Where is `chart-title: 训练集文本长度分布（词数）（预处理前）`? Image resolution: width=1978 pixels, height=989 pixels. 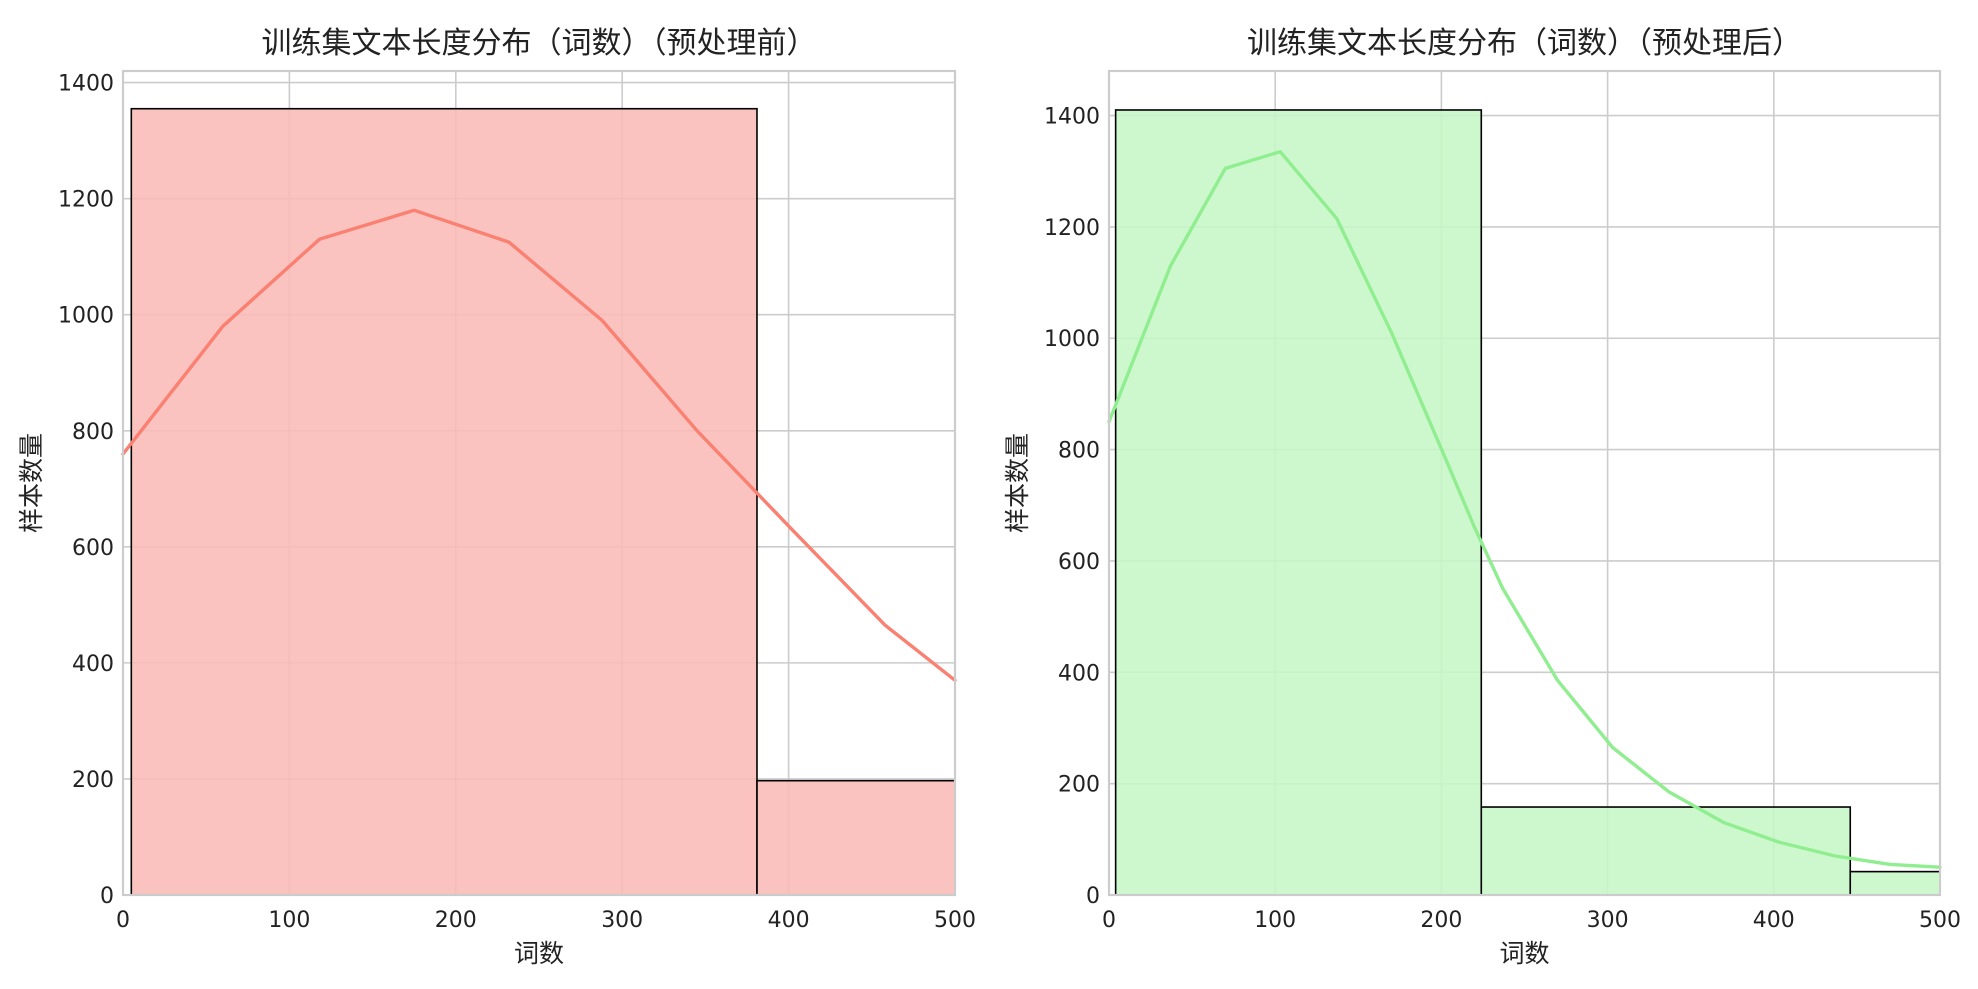
chart-title: 训练集文本长度分布（词数）（预处理前） is located at coordinates (539, 43).